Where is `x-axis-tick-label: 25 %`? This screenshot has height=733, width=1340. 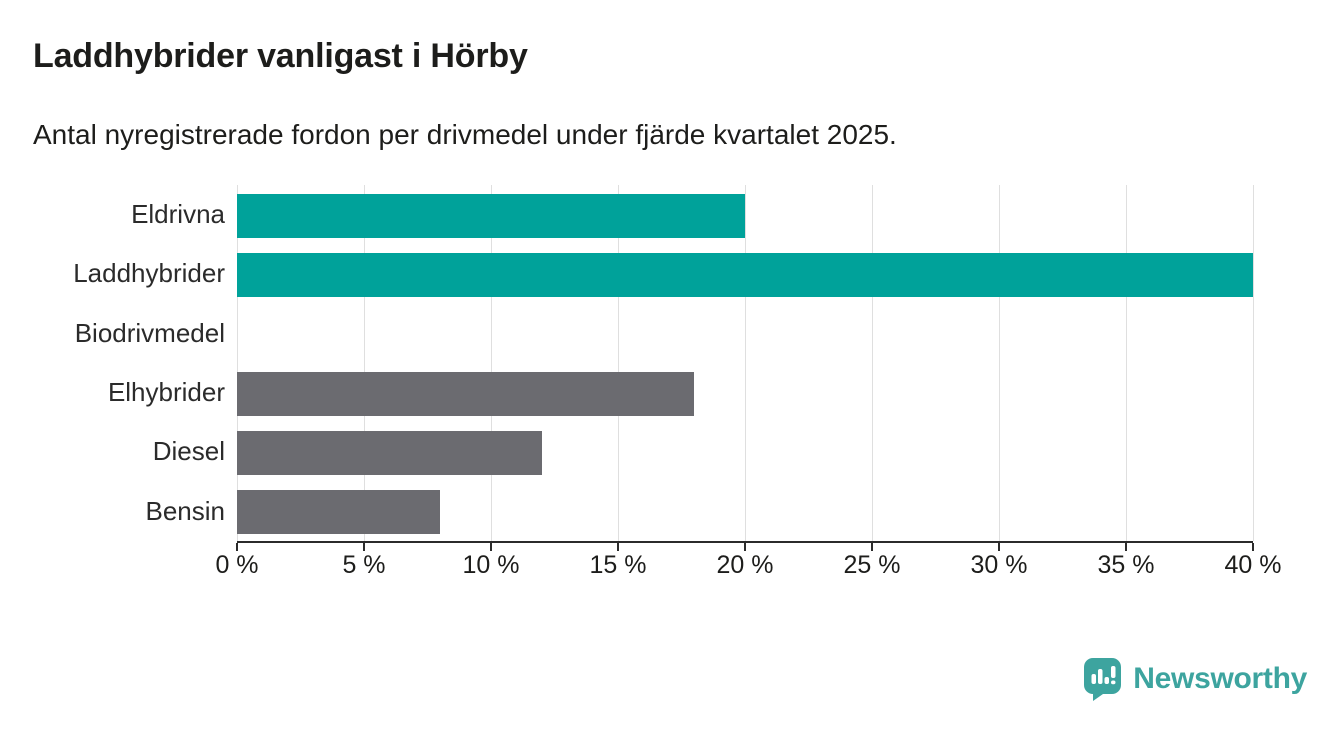 x-axis-tick-label: 25 % is located at coordinates (872, 565).